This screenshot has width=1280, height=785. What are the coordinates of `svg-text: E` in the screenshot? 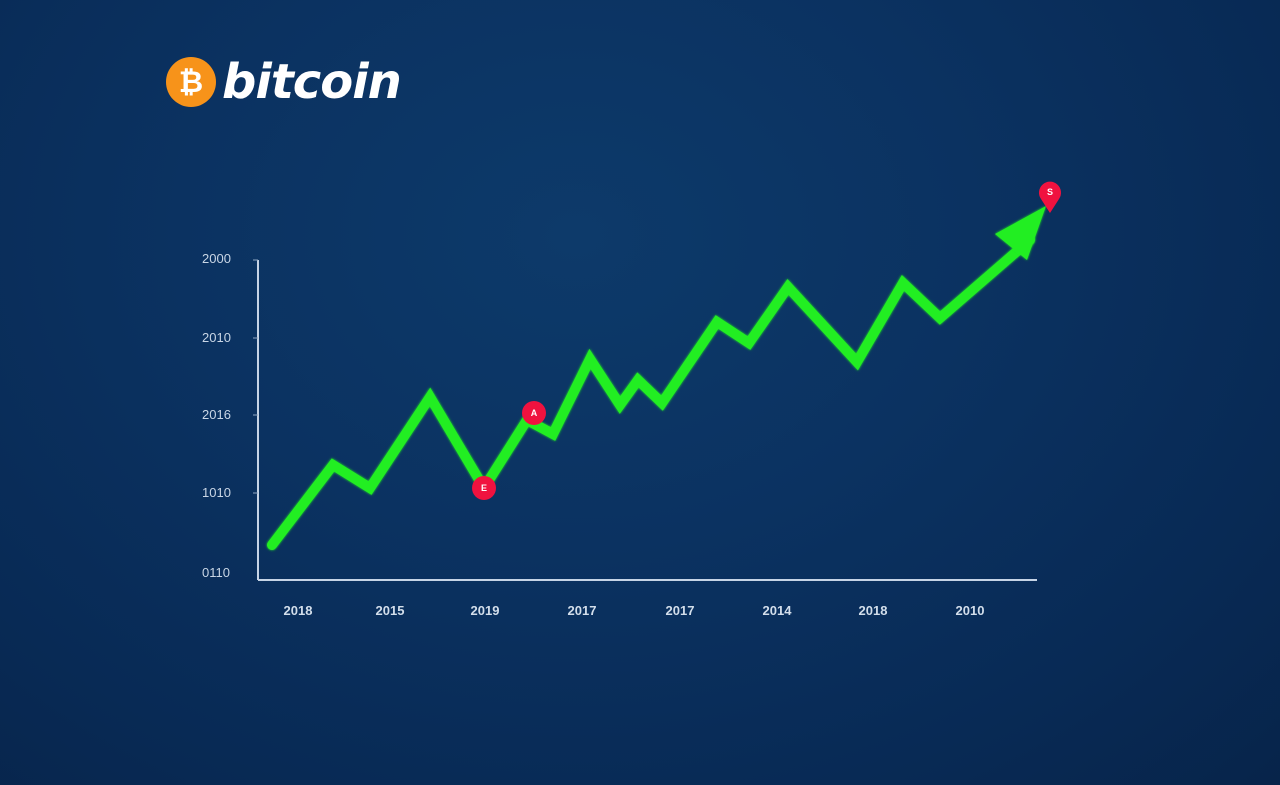 It's located at (484, 488).